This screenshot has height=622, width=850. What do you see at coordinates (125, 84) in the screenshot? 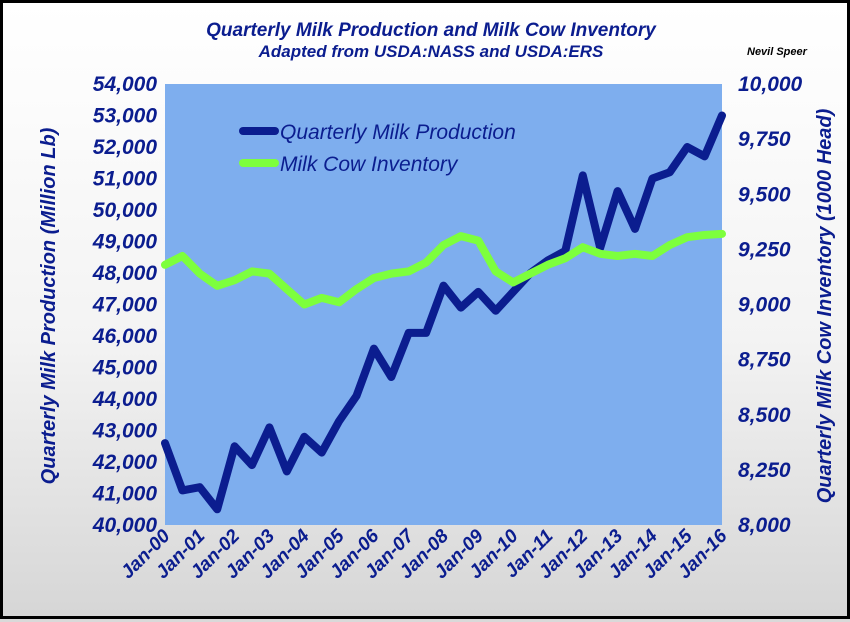
I see `left-axis-tick-label: 54,000` at bounding box center [125, 84].